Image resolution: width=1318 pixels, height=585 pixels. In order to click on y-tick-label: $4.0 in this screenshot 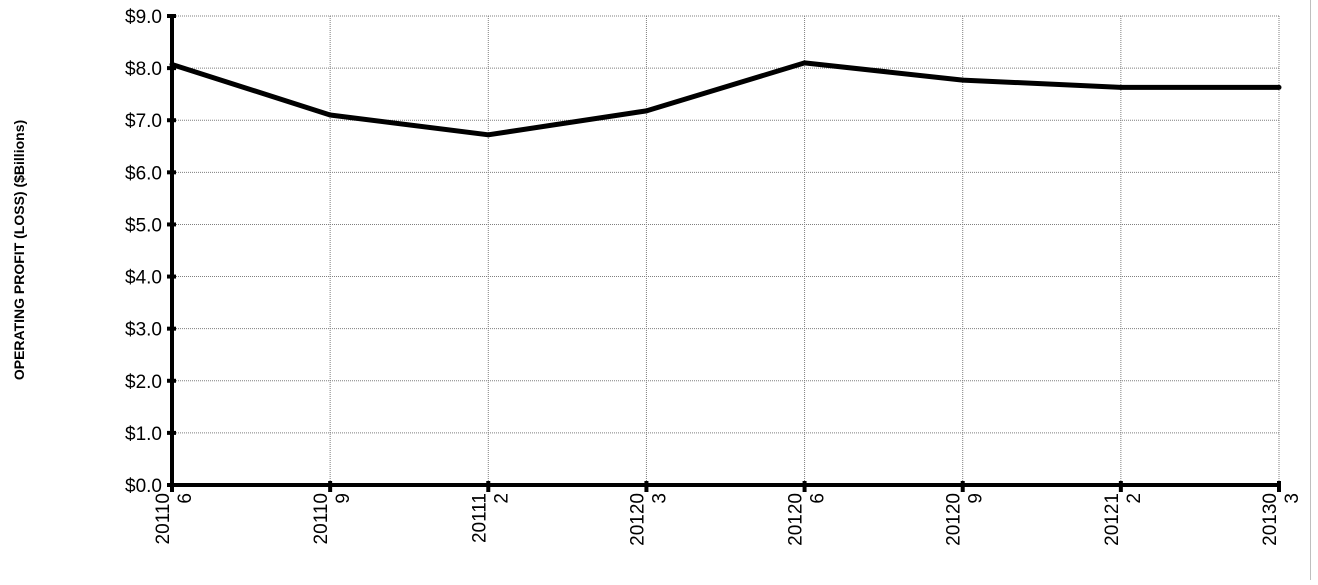, I will do `click(143, 278)`.